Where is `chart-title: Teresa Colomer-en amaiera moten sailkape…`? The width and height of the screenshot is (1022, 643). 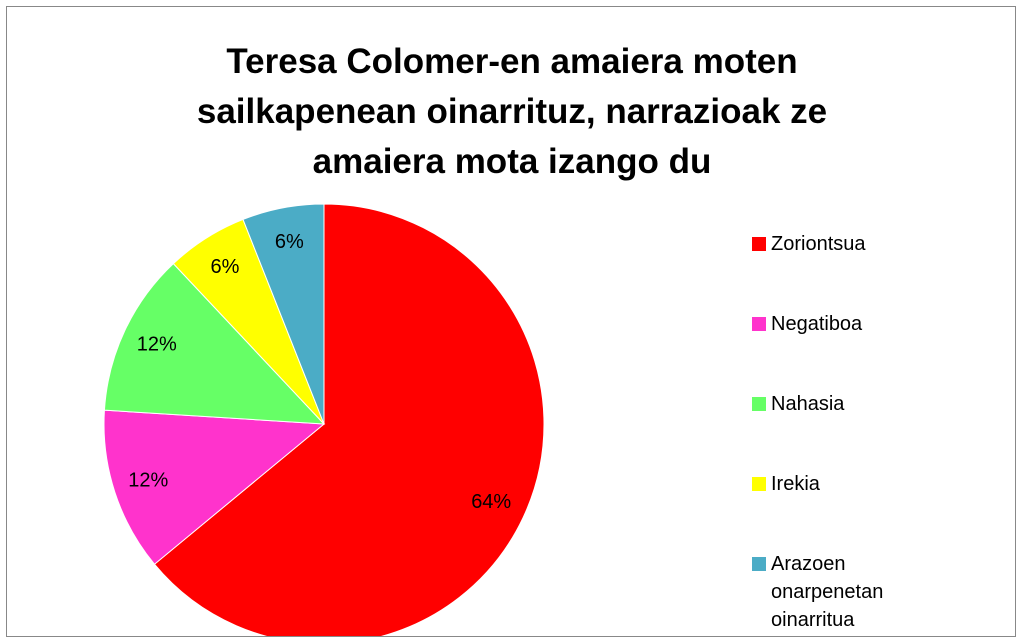 chart-title: Teresa Colomer-en amaiera moten sailkape… is located at coordinates (512, 111).